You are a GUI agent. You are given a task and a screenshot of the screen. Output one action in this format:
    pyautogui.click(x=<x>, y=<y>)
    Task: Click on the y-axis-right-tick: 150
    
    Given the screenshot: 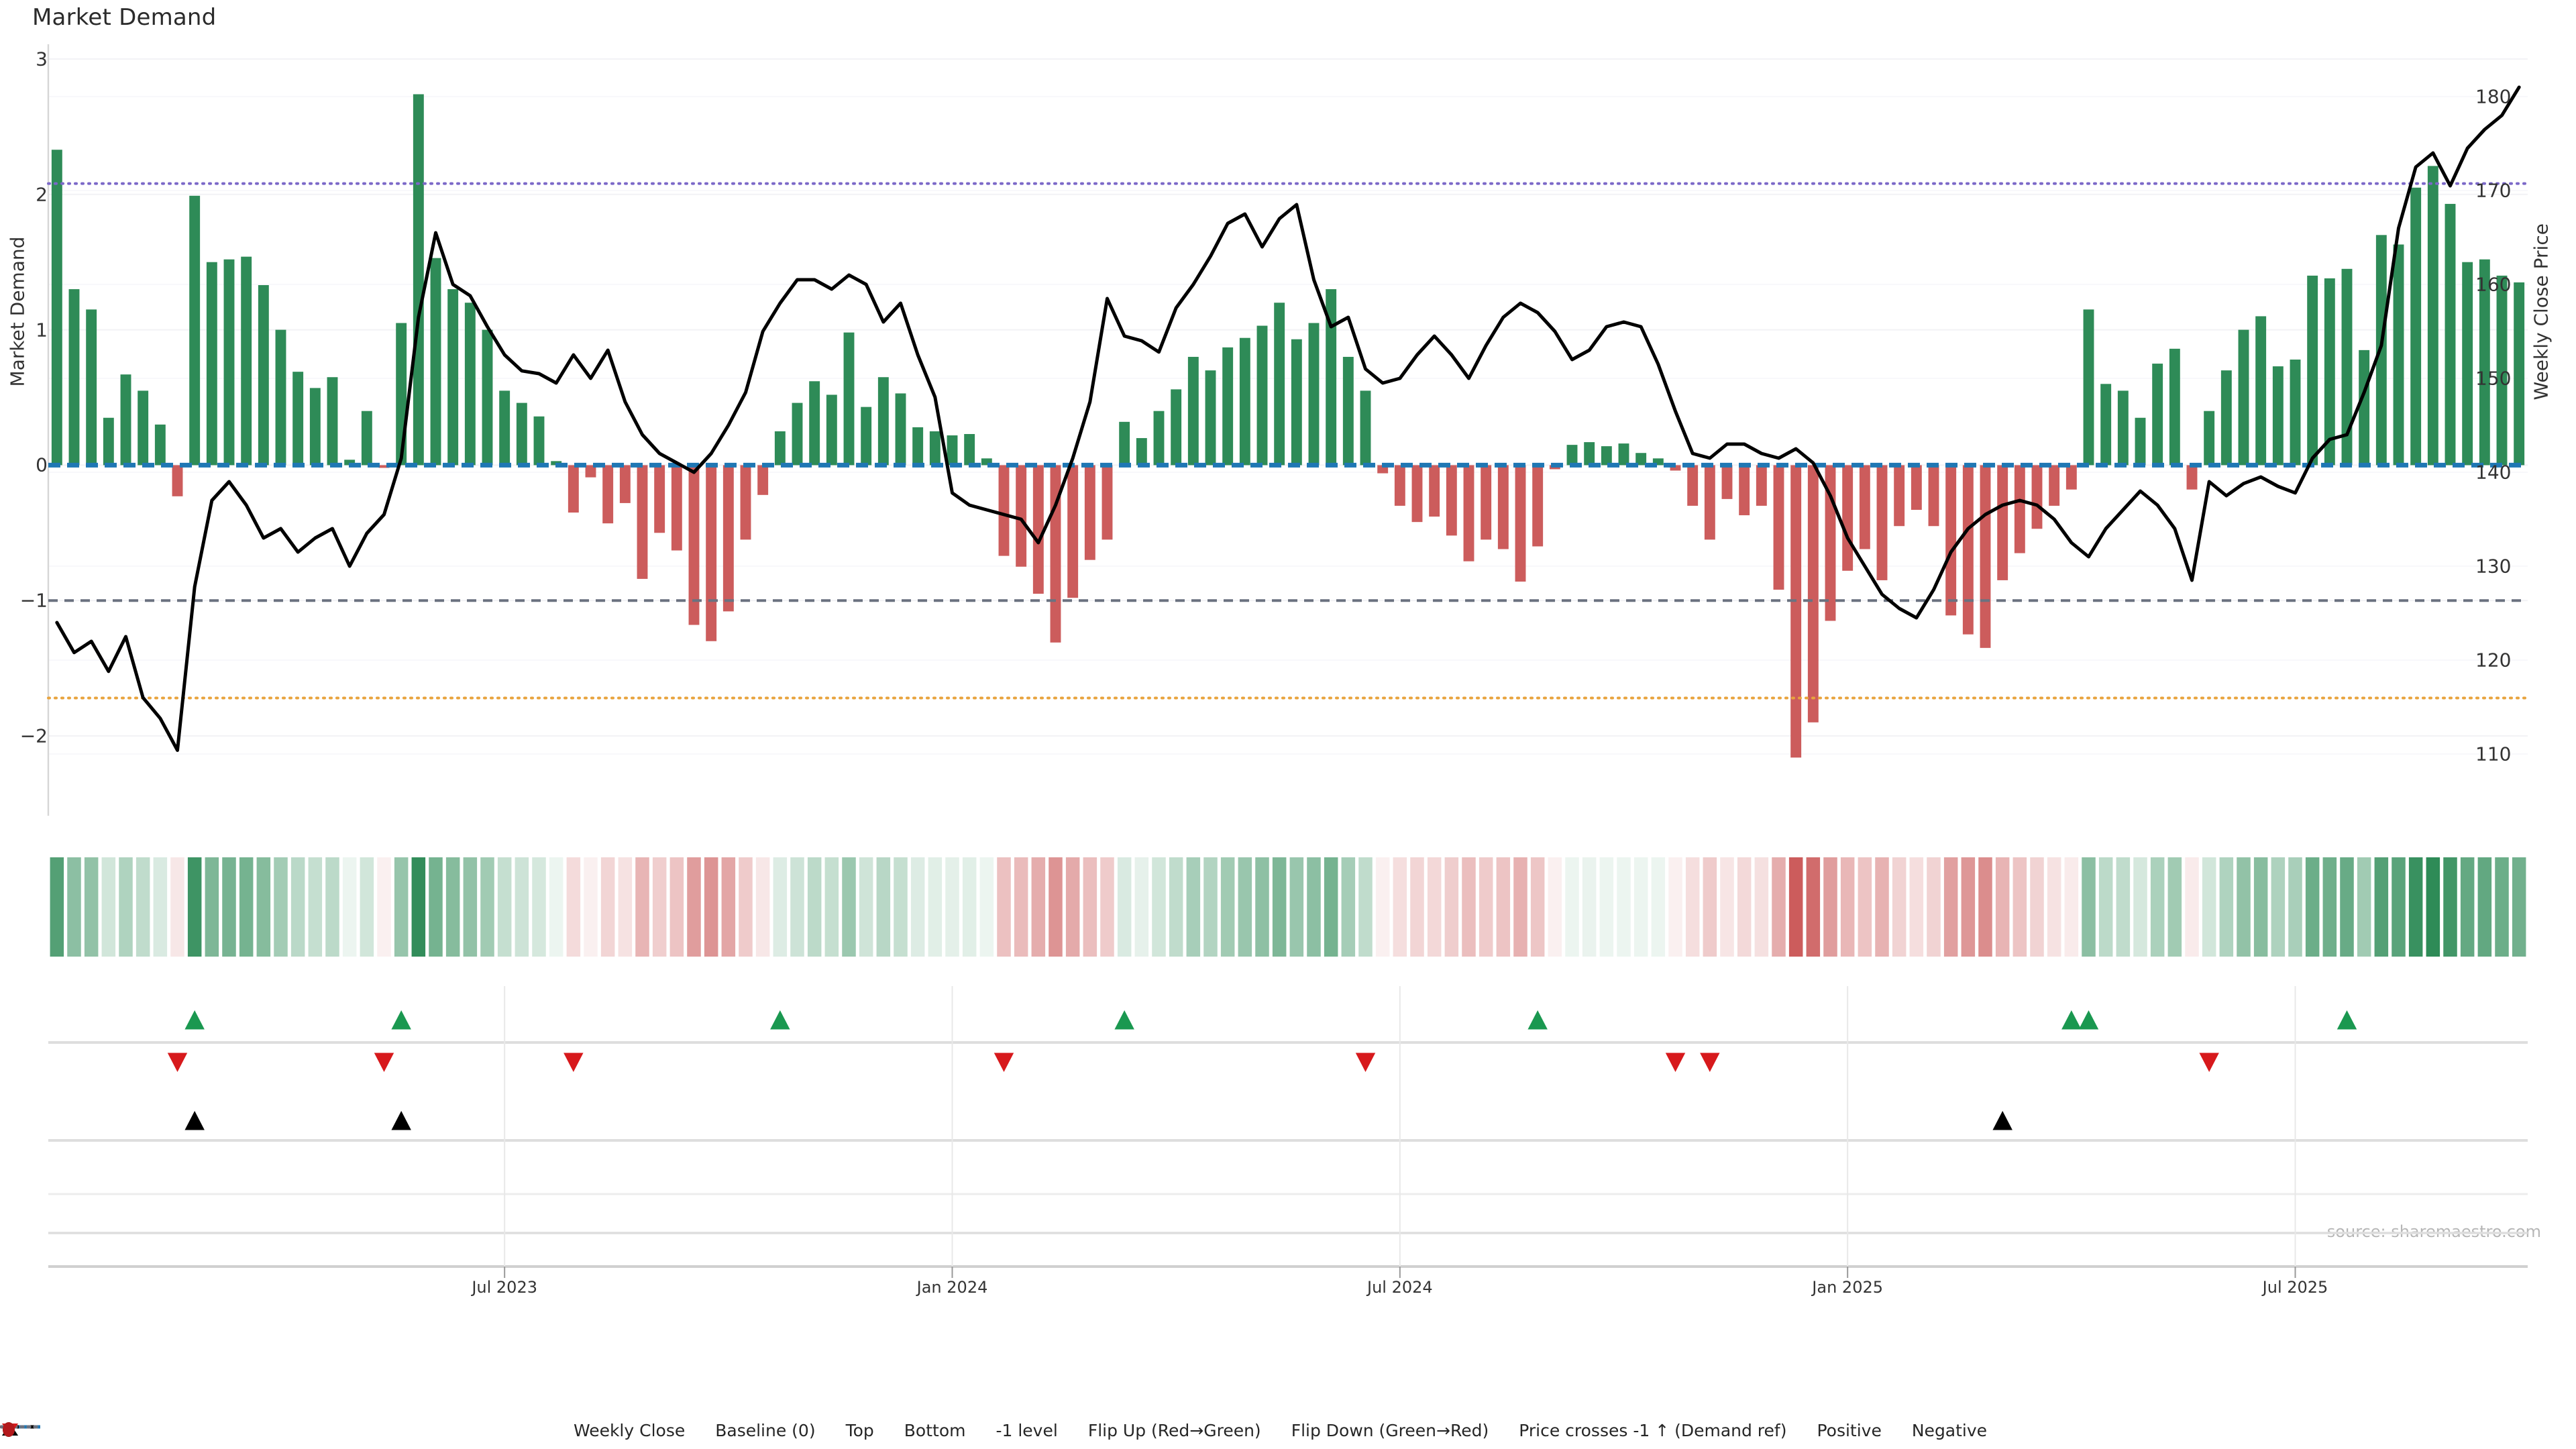 What is the action you would take?
    pyautogui.click(x=2493, y=378)
    